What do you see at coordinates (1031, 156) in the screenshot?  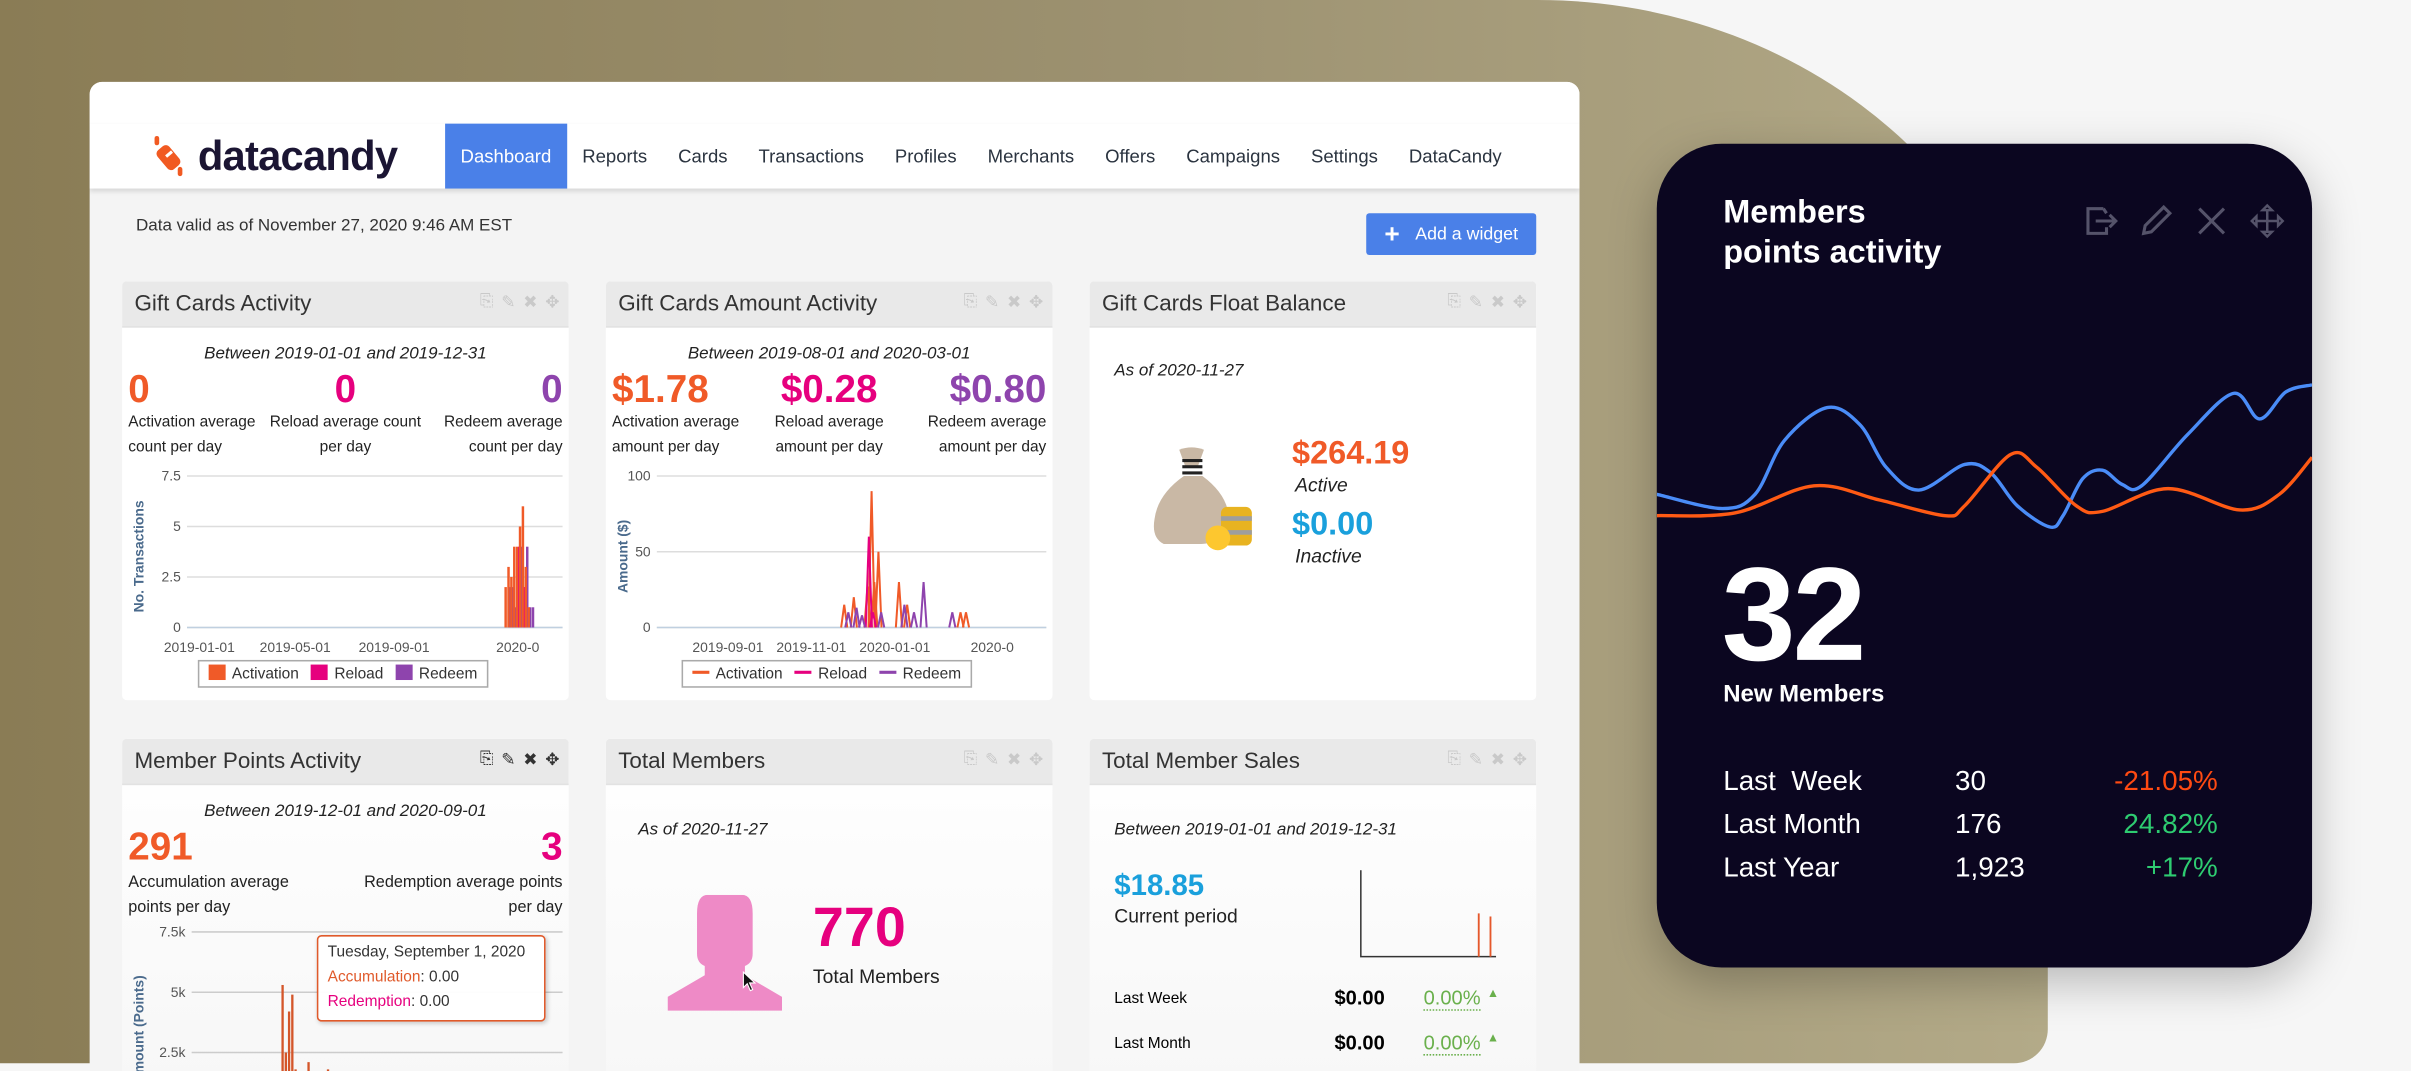 I see `nav-merchants: Merchants` at bounding box center [1031, 156].